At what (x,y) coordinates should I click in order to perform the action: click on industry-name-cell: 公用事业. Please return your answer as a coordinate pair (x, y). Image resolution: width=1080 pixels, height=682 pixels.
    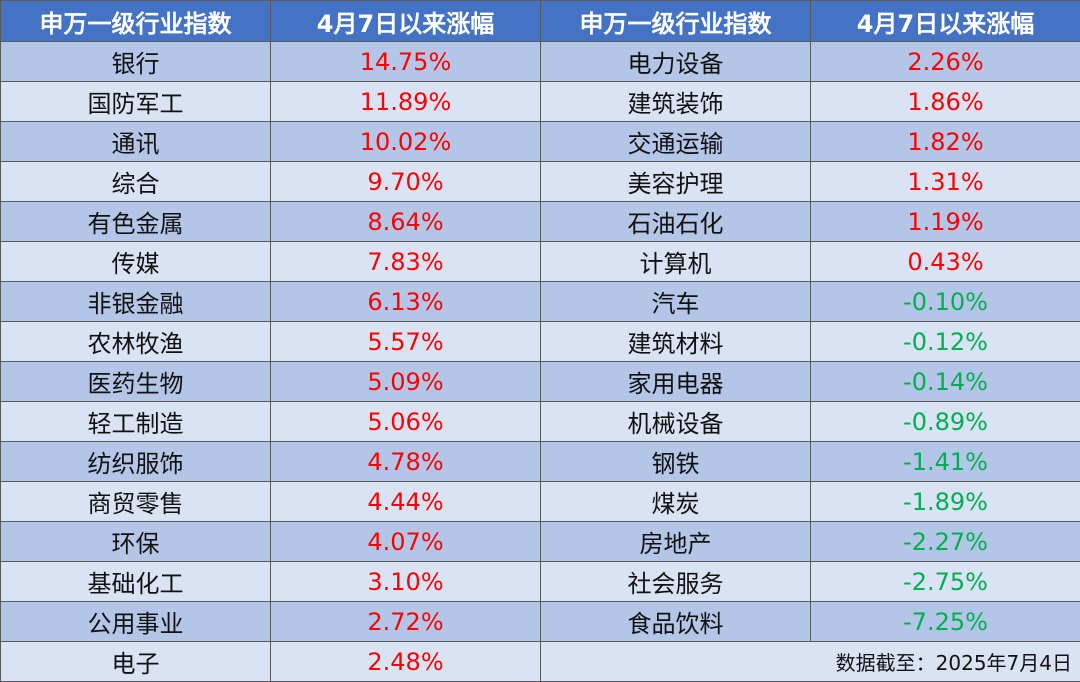
    Looking at the image, I should click on (136, 622).